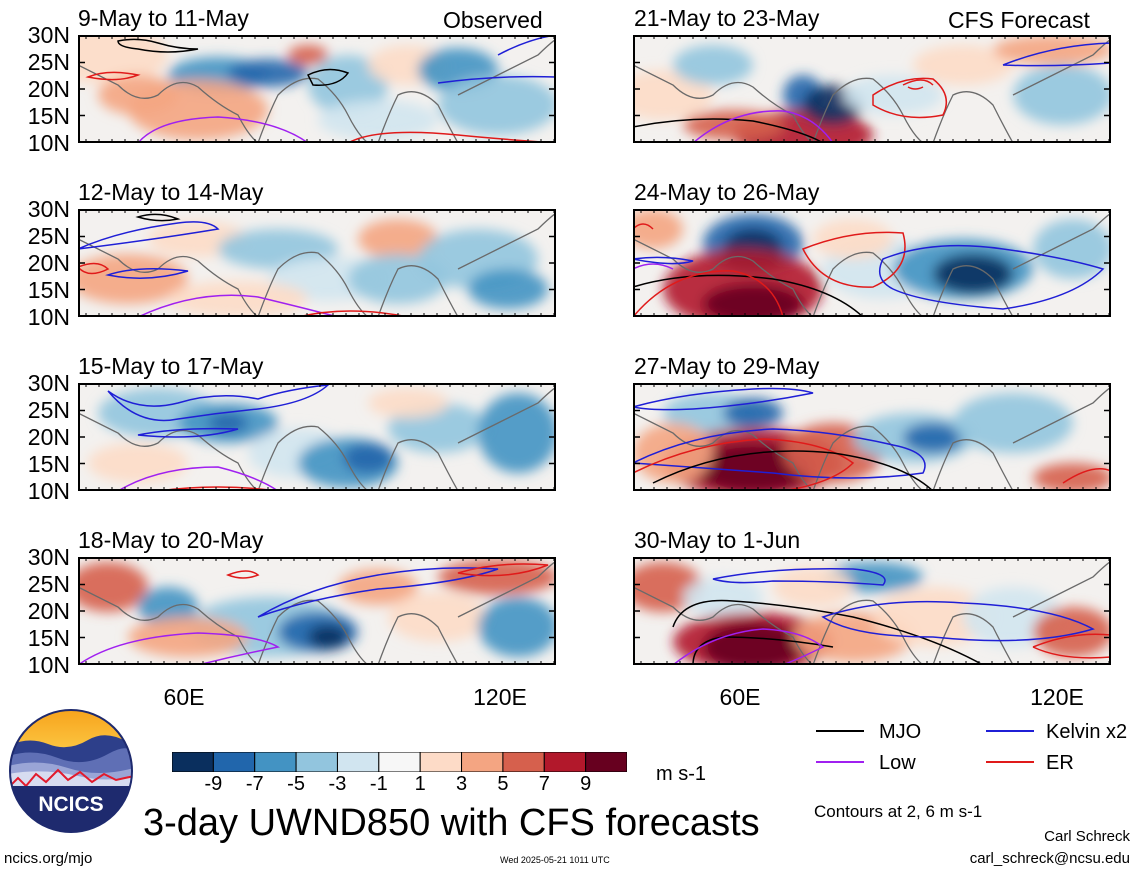  What do you see at coordinates (1019, 20) in the screenshot?
I see `forecast-label: CFS Forecast` at bounding box center [1019, 20].